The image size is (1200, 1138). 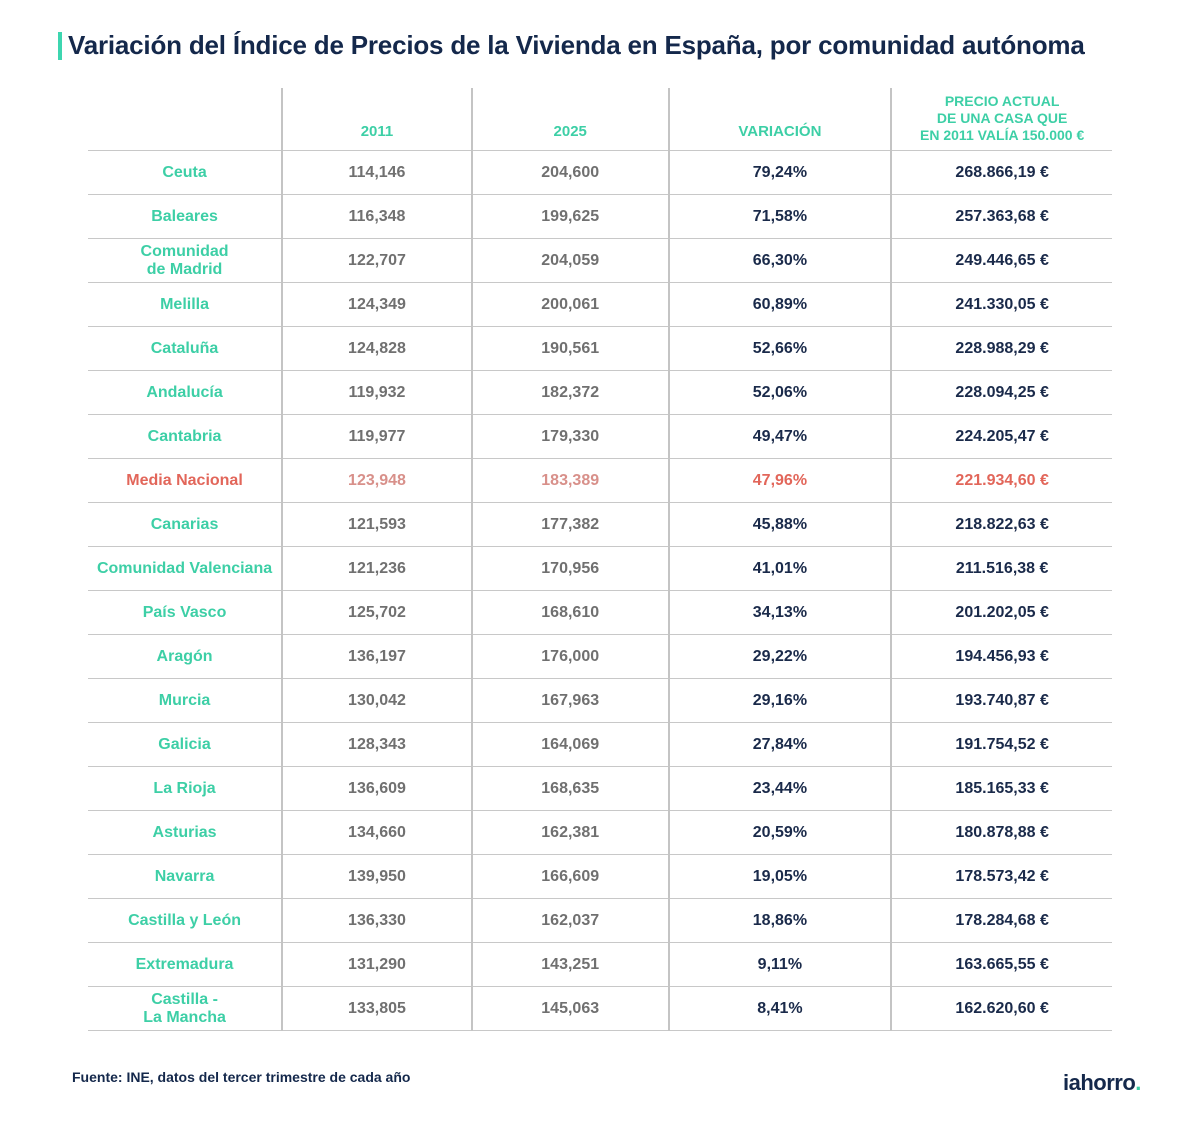 I want to click on cell-2025: 166,609, so click(x=569, y=876).